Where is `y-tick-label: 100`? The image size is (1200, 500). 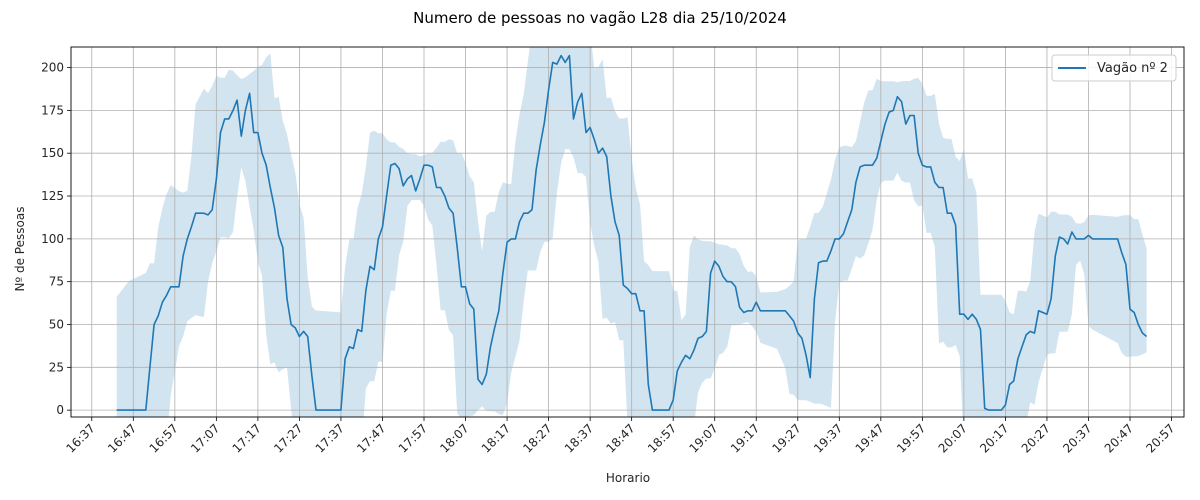
y-tick-label: 100 is located at coordinates (52, 239).